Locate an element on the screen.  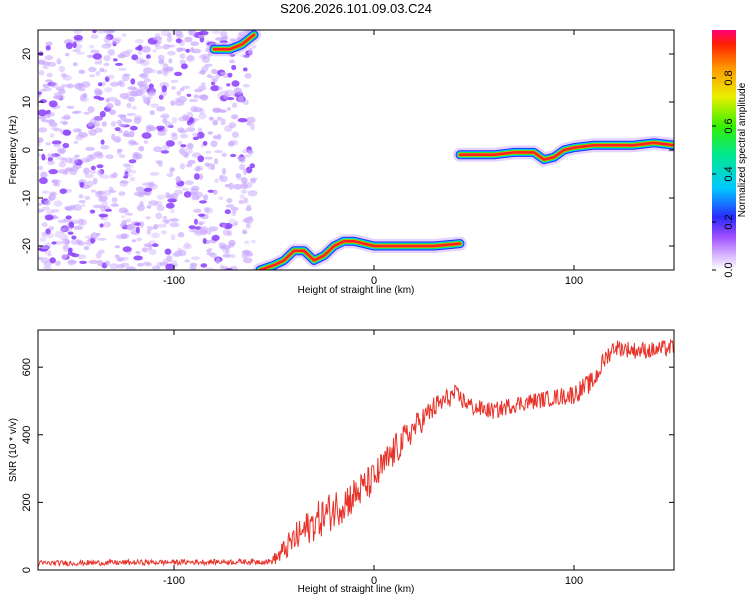
colorbar-tick-label: 0.0 is located at coordinates (729, 269).